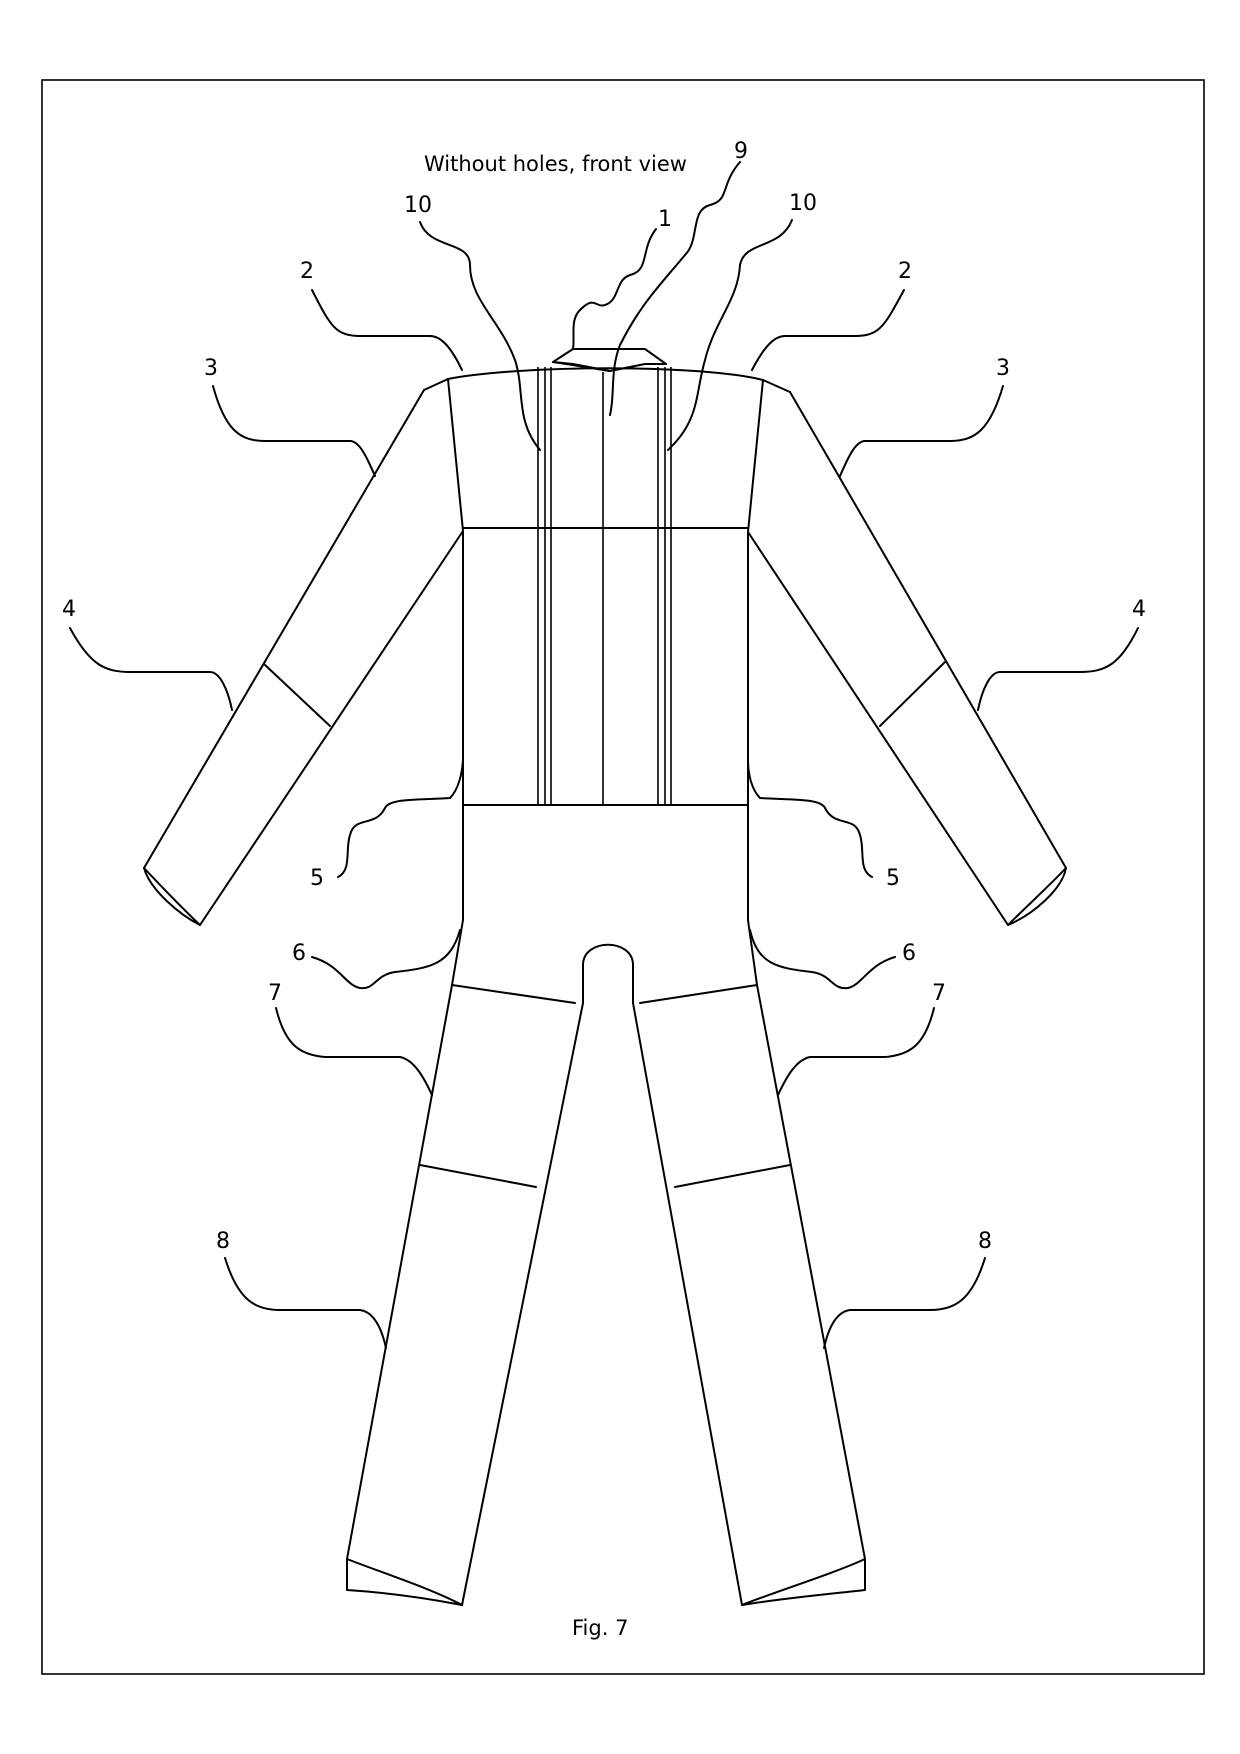 The image size is (1240, 1754). What do you see at coordinates (399, 1272) in the screenshot?
I see `left-leg-outer` at bounding box center [399, 1272].